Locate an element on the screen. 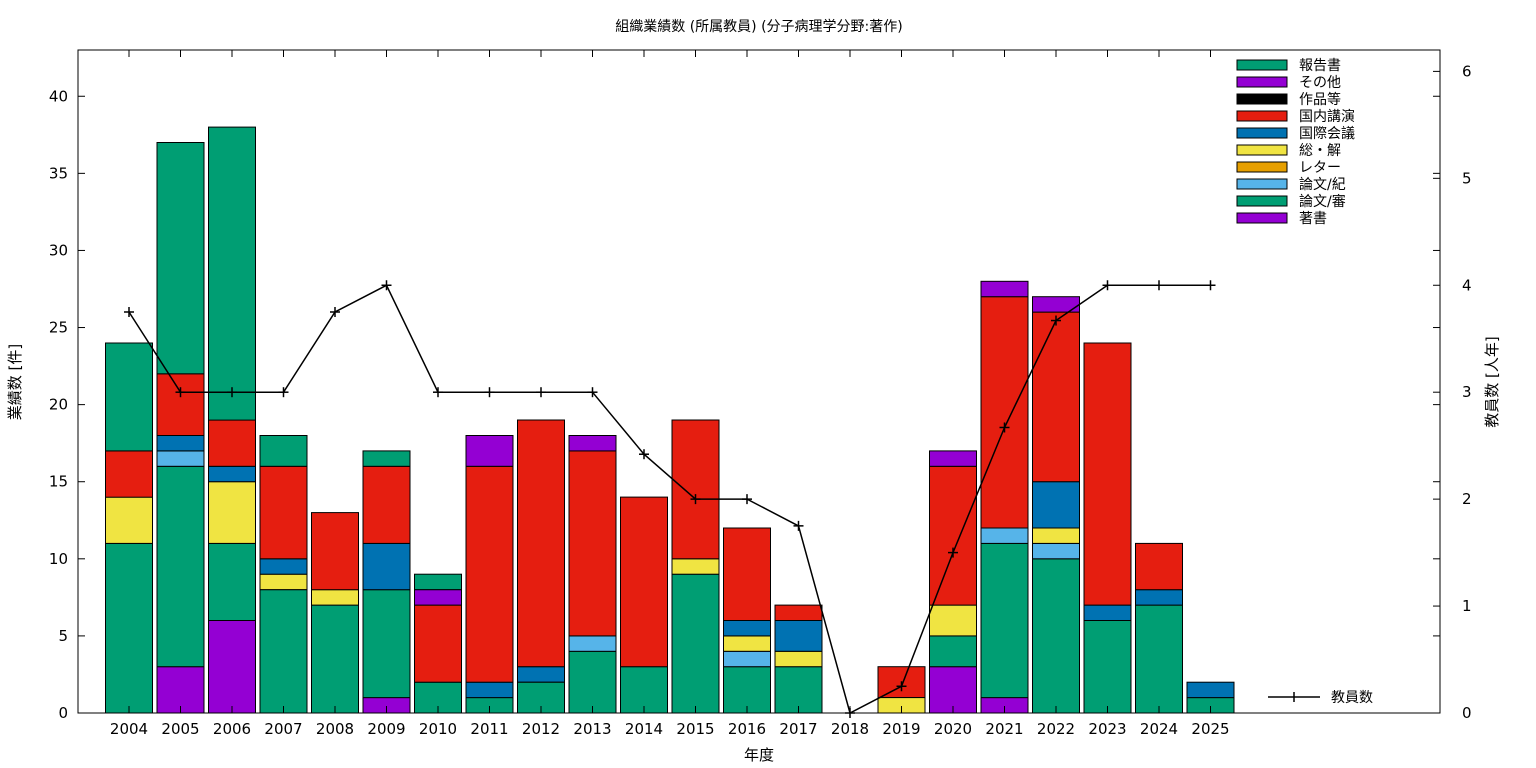  x-tick-label: 2016 is located at coordinates (747, 729).